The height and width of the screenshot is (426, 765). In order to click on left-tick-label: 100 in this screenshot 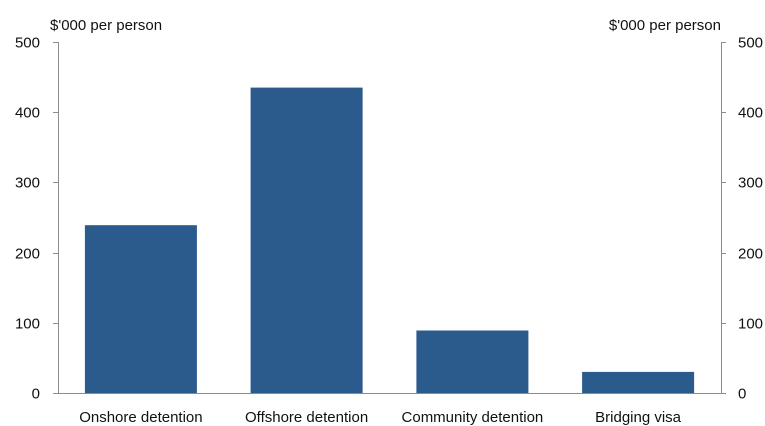, I will do `click(27, 324)`.